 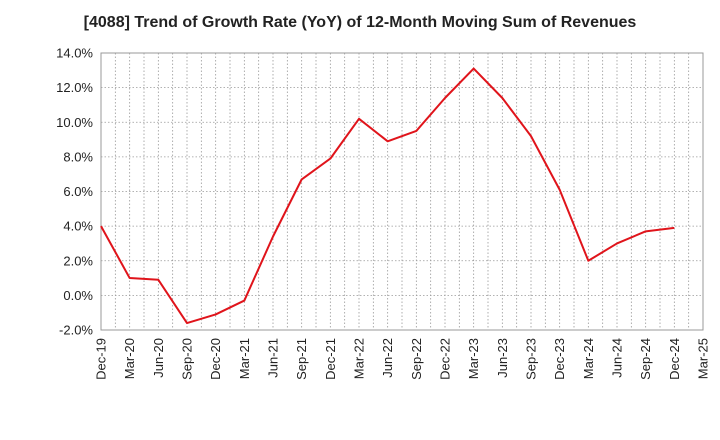 What do you see at coordinates (74, 87) in the screenshot?
I see `y-tick-label: 12.0%` at bounding box center [74, 87].